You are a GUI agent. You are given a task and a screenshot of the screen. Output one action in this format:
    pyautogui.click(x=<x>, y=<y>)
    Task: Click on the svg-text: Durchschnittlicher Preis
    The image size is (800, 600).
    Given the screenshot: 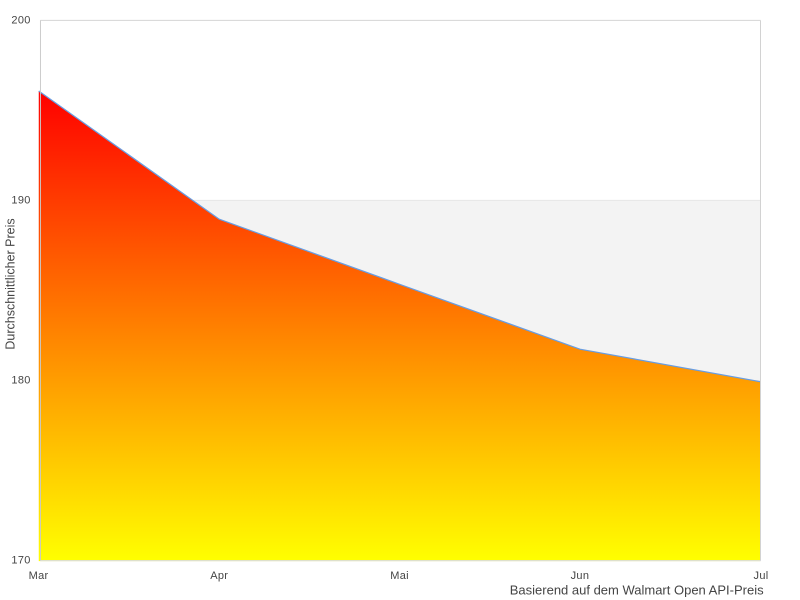 What is the action you would take?
    pyautogui.click(x=11, y=283)
    